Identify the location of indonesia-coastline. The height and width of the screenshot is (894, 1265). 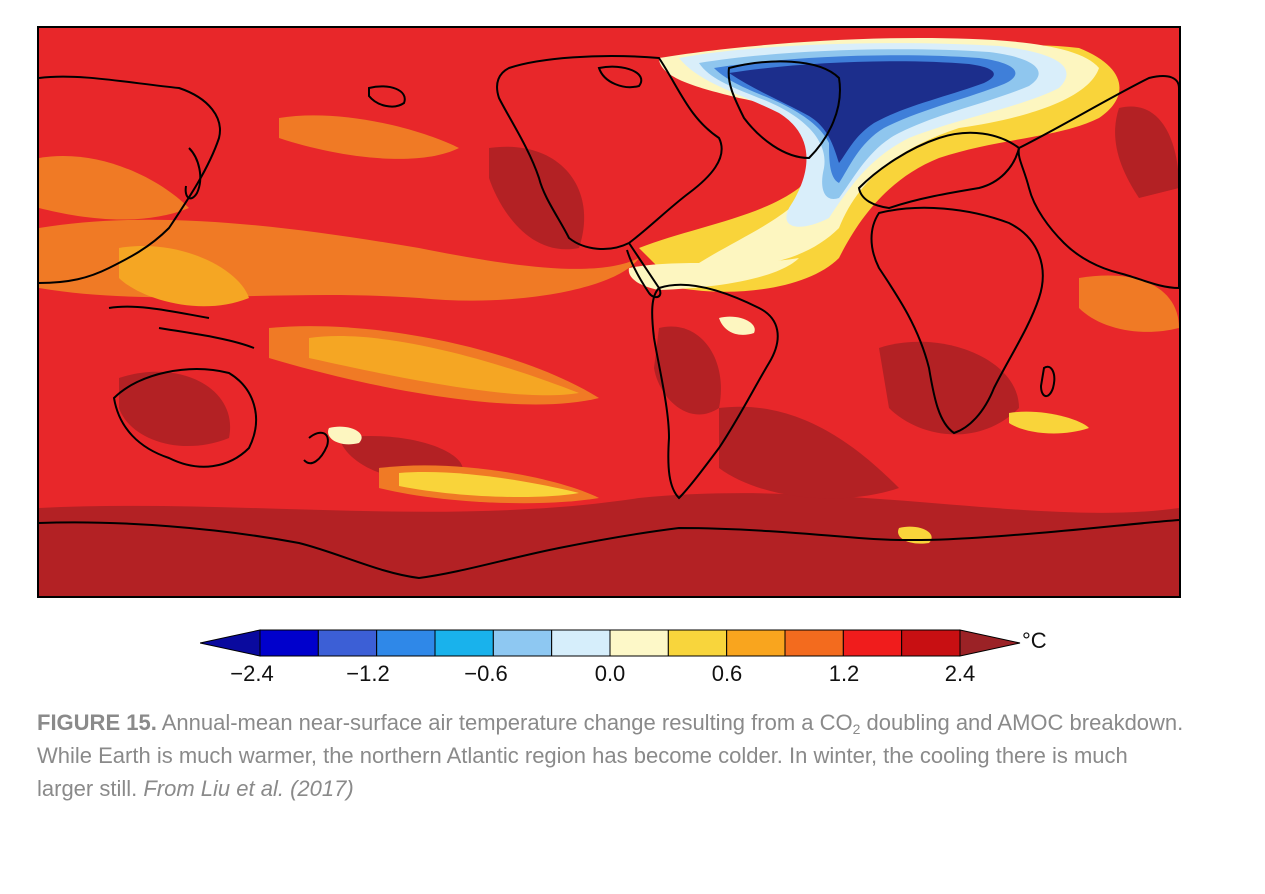
(181, 327).